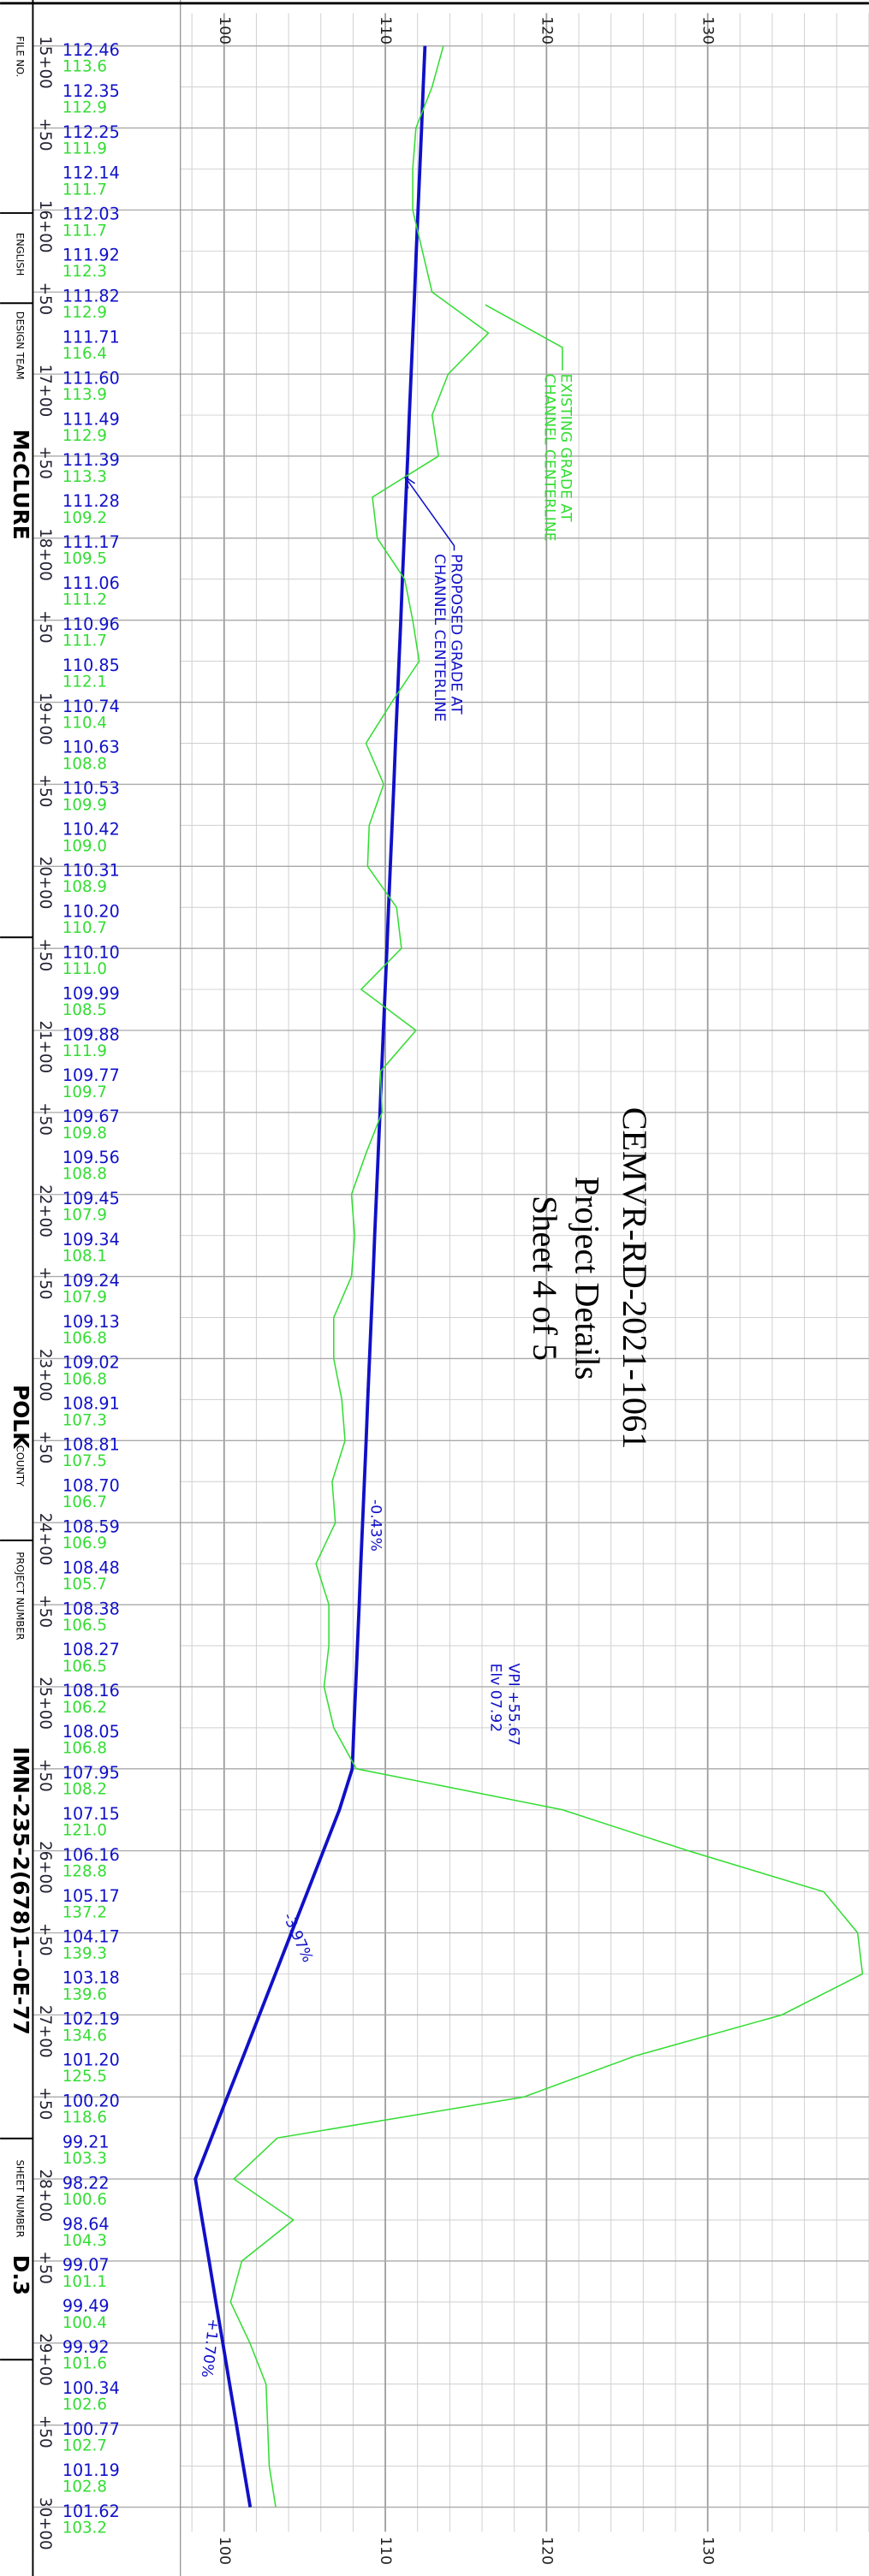 Image resolution: width=869 pixels, height=2576 pixels. I want to click on elevation-label: 101.1, so click(84, 2282).